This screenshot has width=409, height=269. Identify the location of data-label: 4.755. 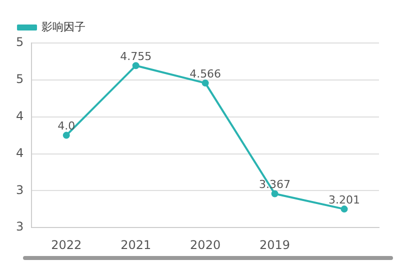
(136, 56).